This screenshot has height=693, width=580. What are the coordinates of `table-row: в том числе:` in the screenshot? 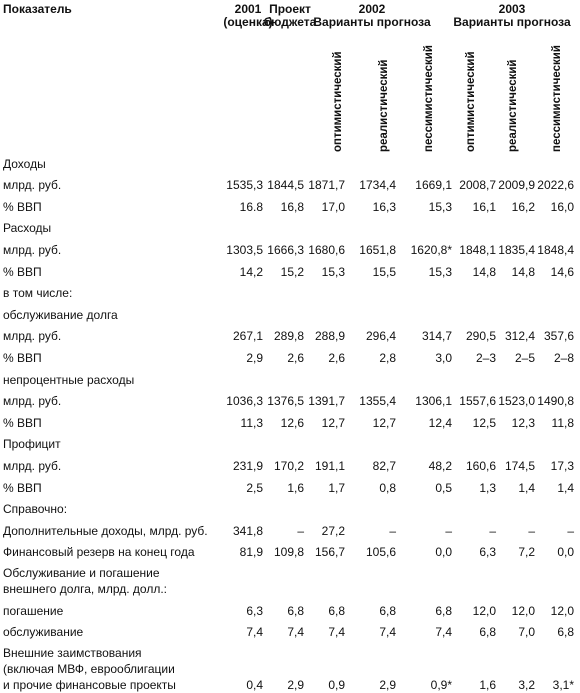 It's located at (290, 294).